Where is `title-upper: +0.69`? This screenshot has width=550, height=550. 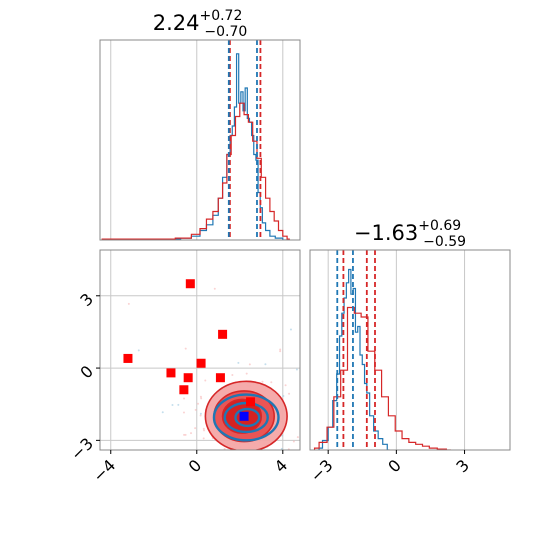
title-upper: +0.69 is located at coordinates (439, 226).